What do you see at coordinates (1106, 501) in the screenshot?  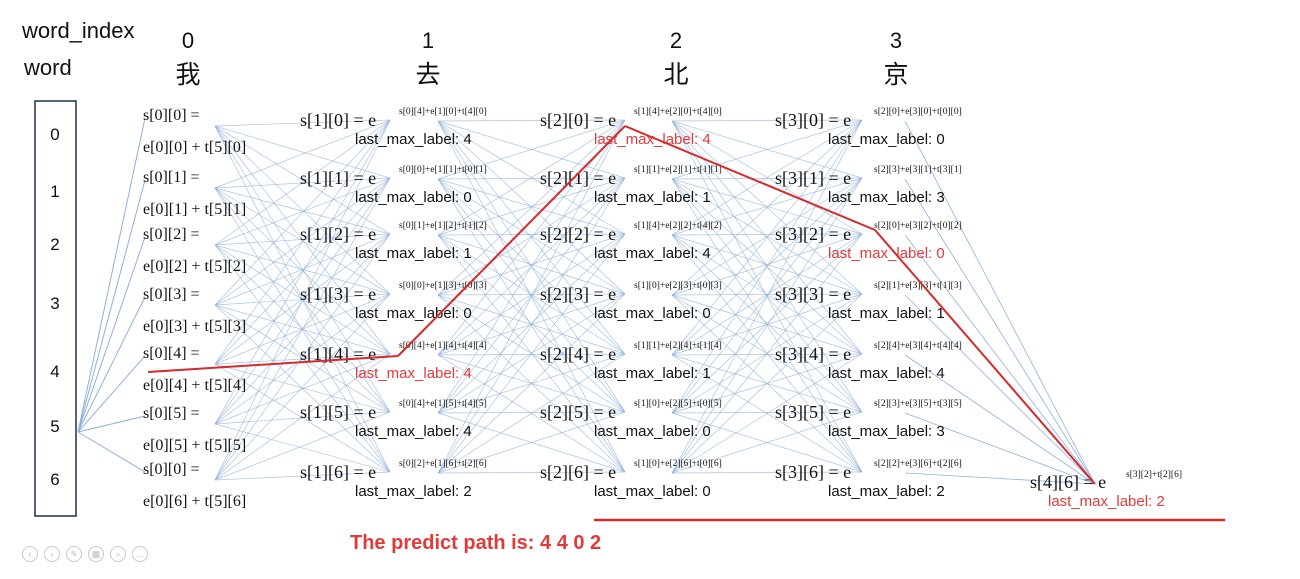 I see `final-last-max-label: last_max_label: 2` at bounding box center [1106, 501].